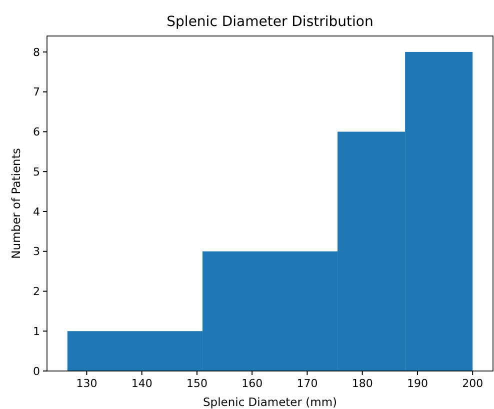 This screenshot has height=409, width=494. Describe the element at coordinates (36, 371) in the screenshot. I see `y-tick-label: 0` at that location.